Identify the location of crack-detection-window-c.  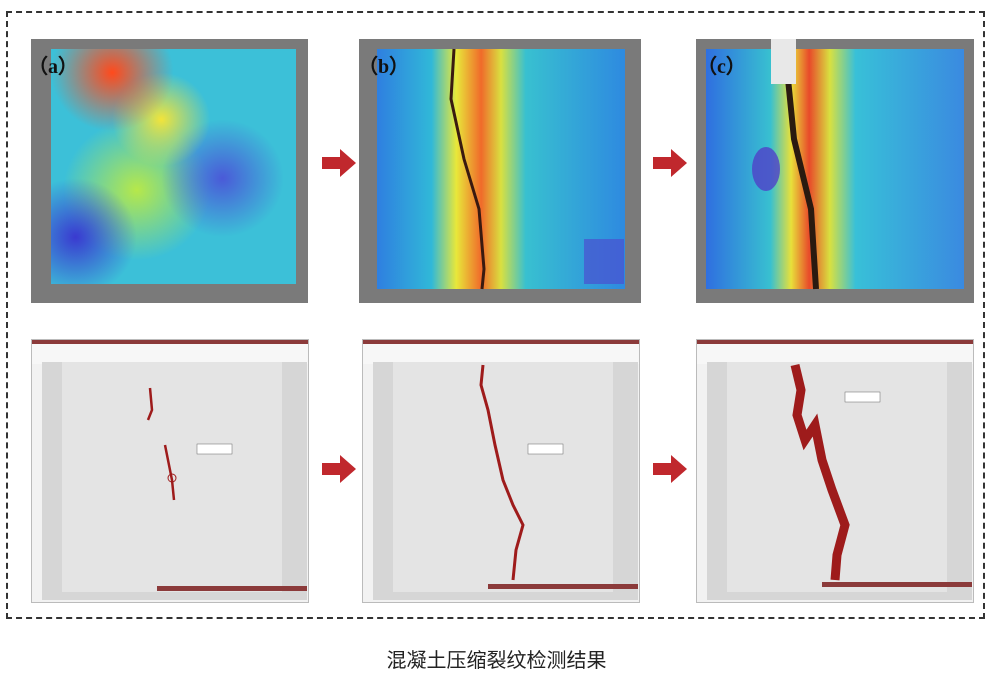
(835, 471).